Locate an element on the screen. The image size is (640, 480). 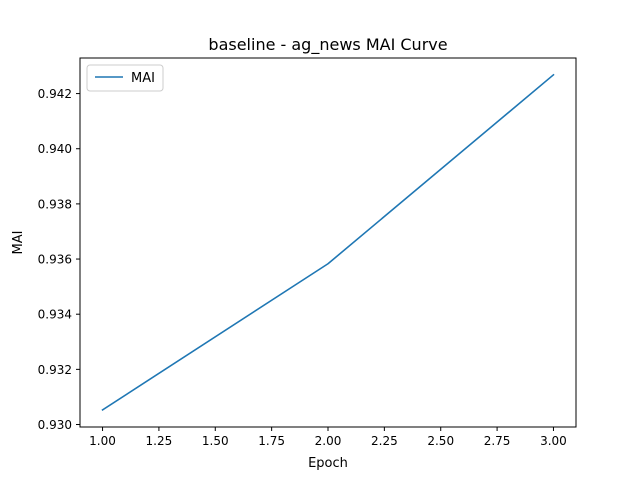
y-tick-label: 0.934 is located at coordinates (55, 315).